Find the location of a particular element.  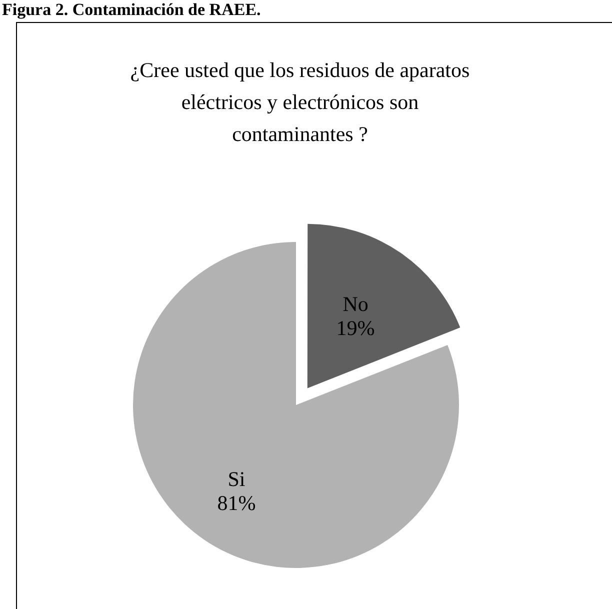

chart-title: ¿Cree usted que los residuos de aparatos eléctricos y electrónicos son contaminantes ? is located at coordinates (300, 102).